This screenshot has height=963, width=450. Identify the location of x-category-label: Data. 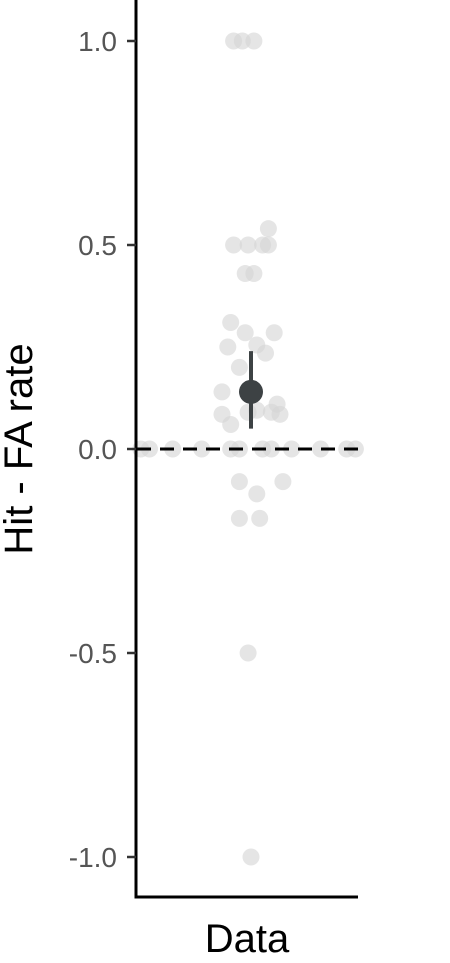
(247, 939).